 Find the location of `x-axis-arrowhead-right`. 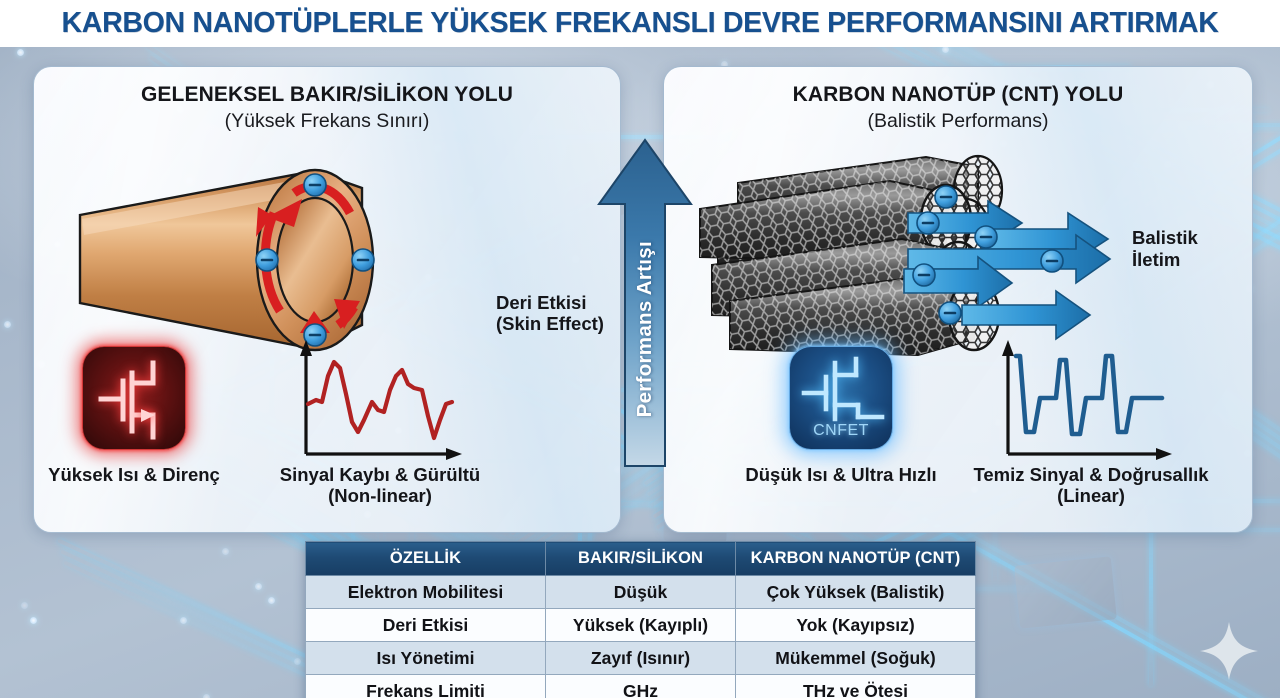

x-axis-arrowhead-right is located at coordinates (1164, 454).